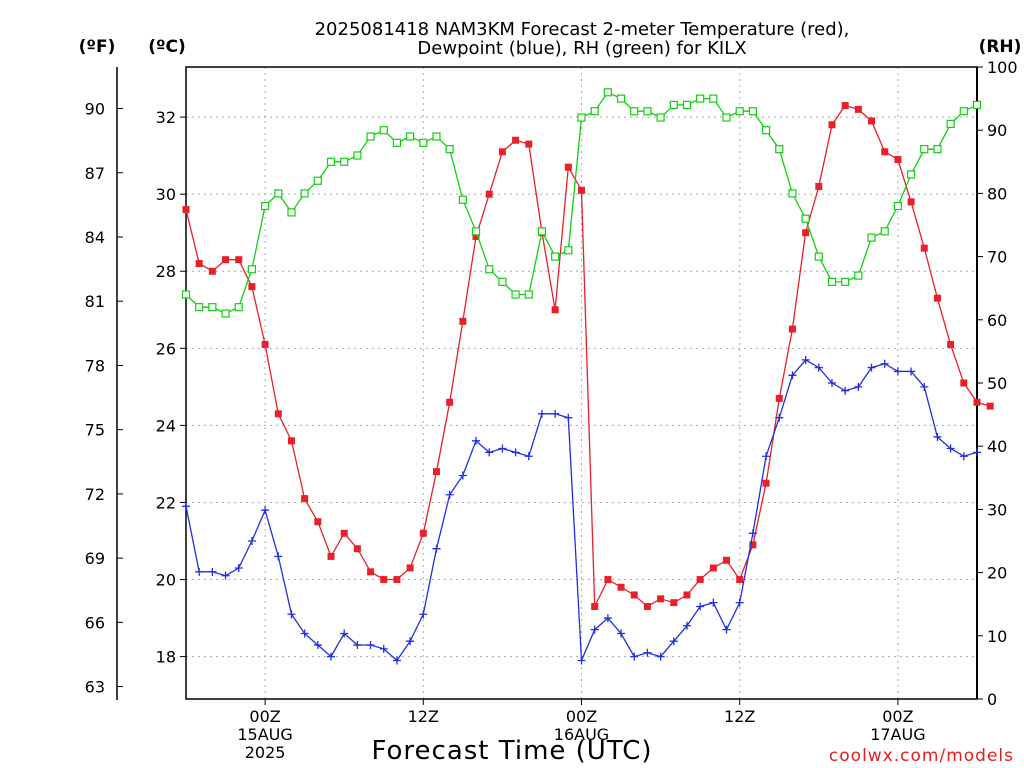  What do you see at coordinates (95, 622) in the screenshot?
I see `fahrenheit-tick-label-1: 66` at bounding box center [95, 622].